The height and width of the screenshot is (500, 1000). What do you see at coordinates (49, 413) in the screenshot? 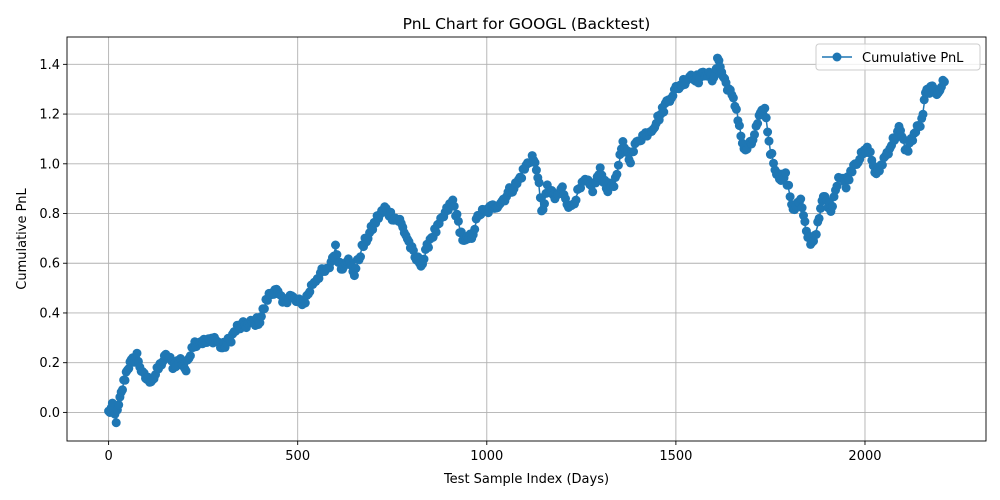
I see `y-tick-label: 0.0` at bounding box center [49, 413].